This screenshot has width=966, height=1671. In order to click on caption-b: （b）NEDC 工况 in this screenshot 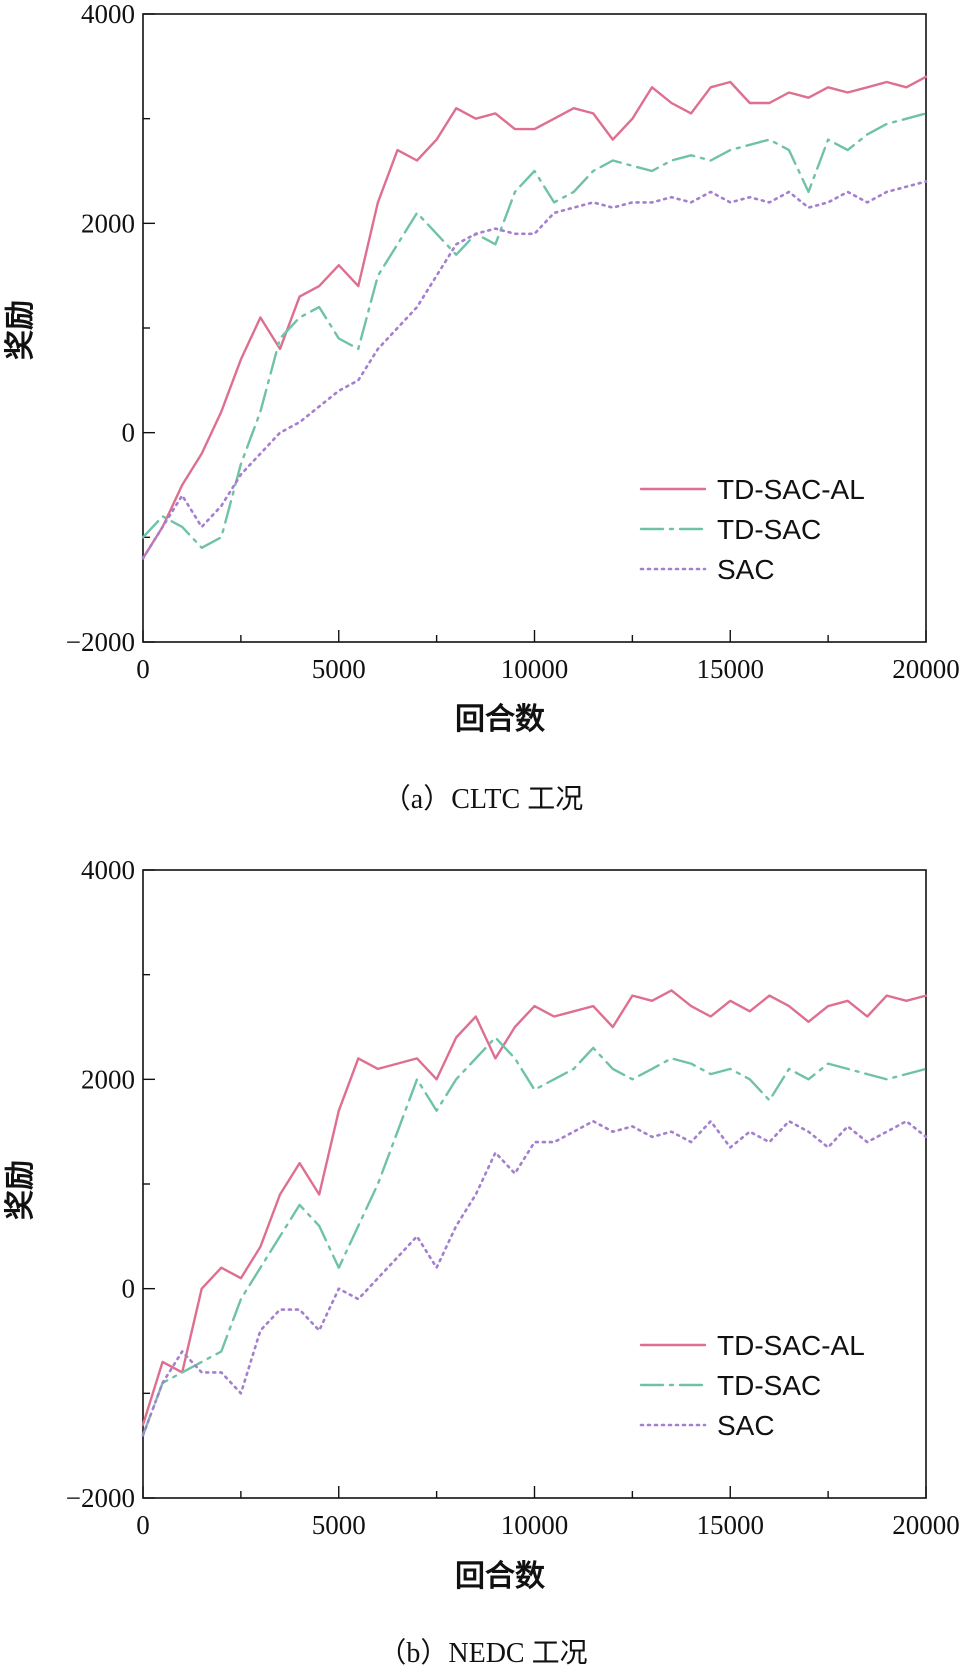, I will do `click(482, 1653)`.